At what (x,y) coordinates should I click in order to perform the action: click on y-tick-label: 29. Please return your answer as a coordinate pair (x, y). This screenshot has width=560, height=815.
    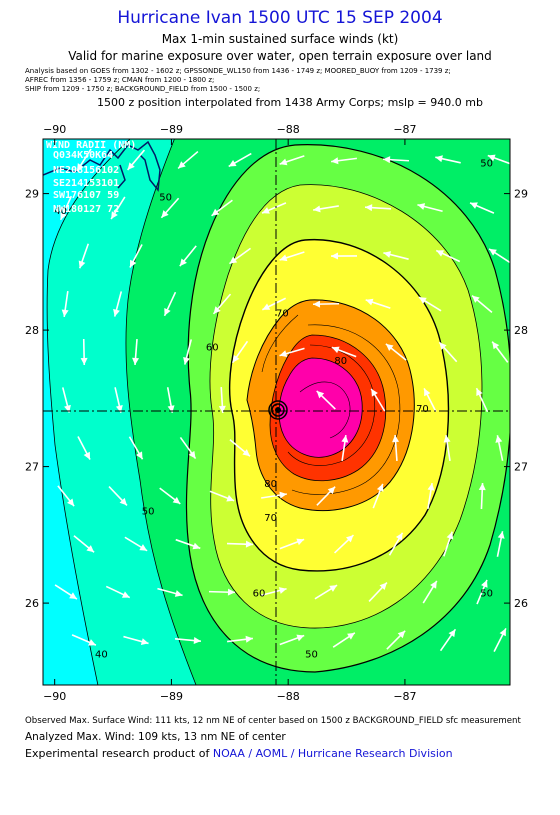
    Looking at the image, I should click on (521, 194).